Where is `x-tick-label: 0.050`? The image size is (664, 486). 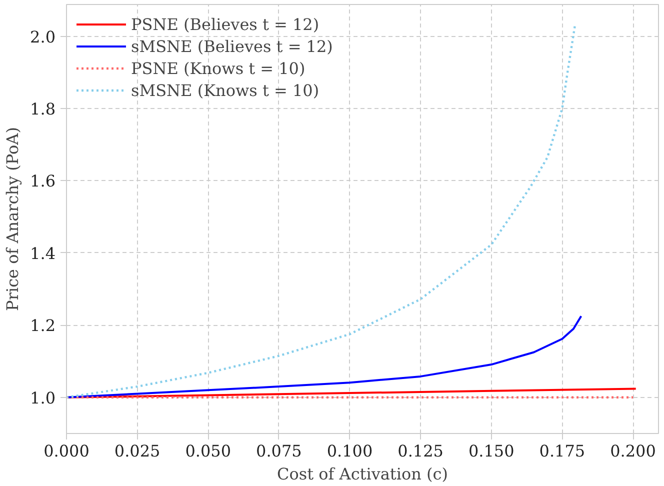
x-tick-label: 0.050 is located at coordinates (208, 451).